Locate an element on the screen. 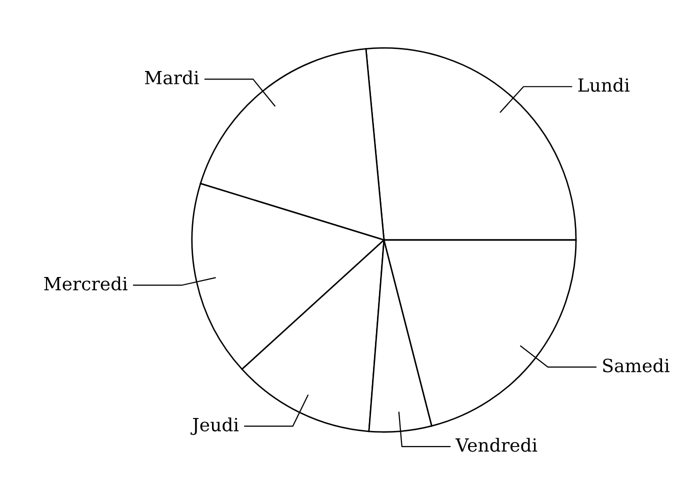  slice-label: Mercredi is located at coordinates (86, 283).